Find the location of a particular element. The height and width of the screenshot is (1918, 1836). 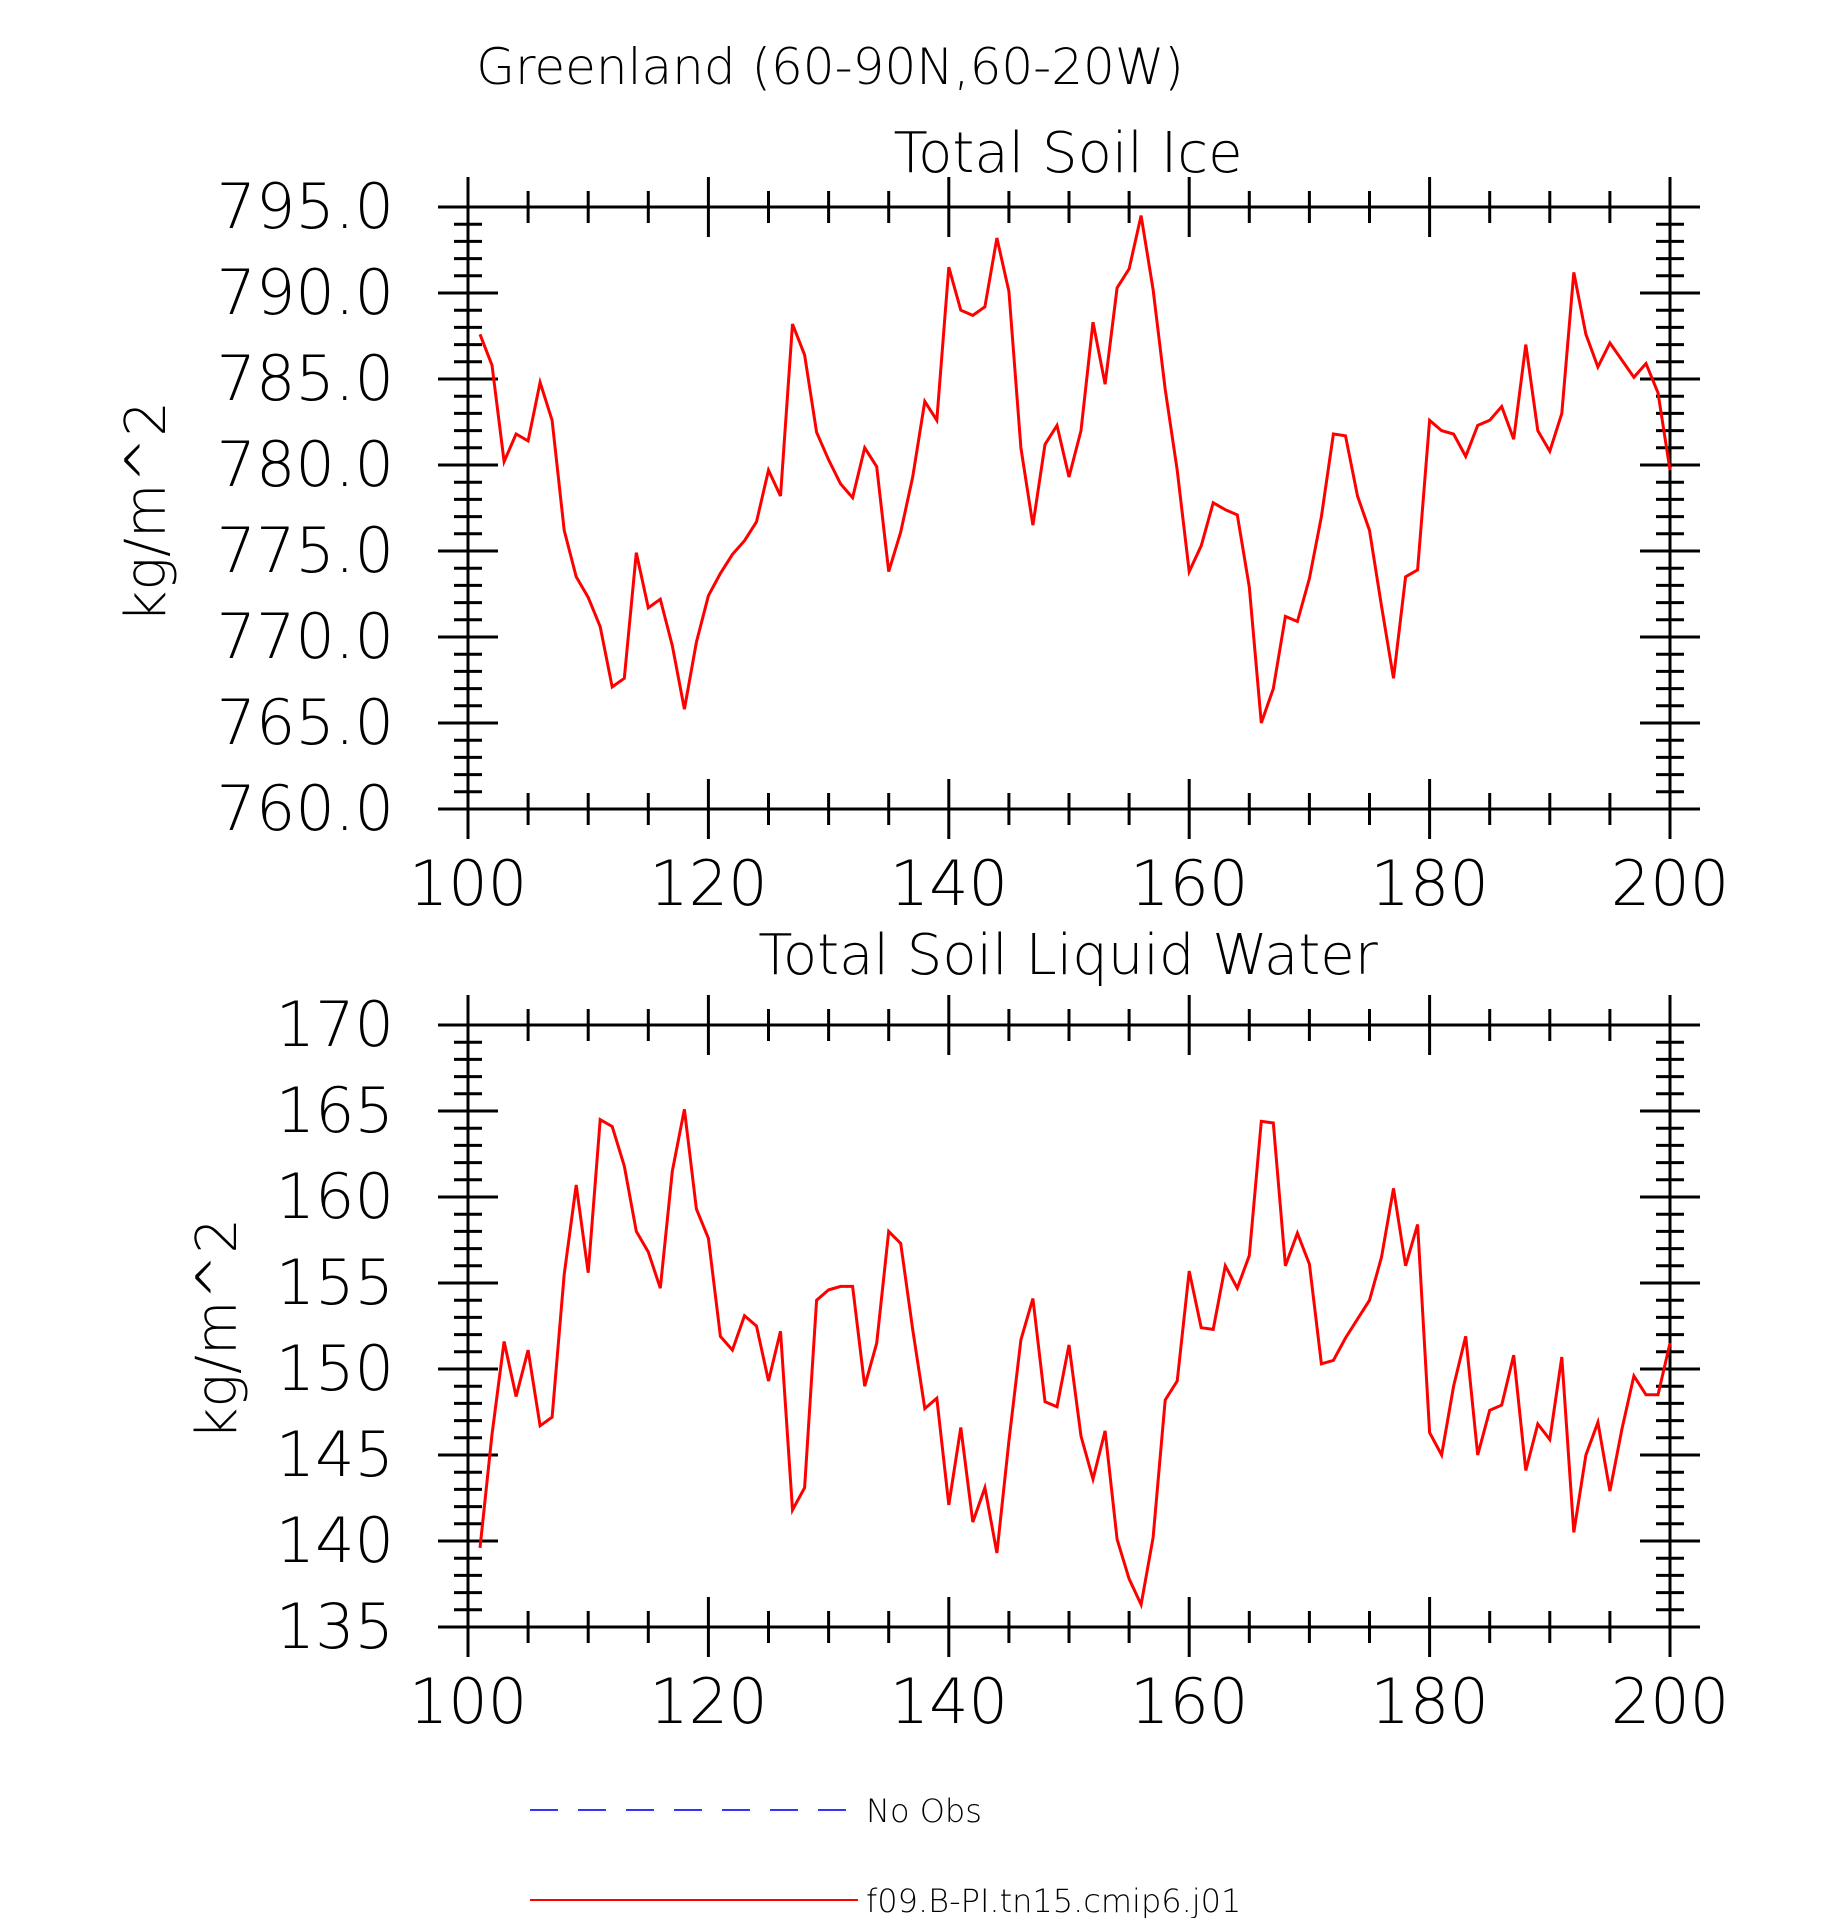

y-tick-label: 770.0 is located at coordinates (306, 636).